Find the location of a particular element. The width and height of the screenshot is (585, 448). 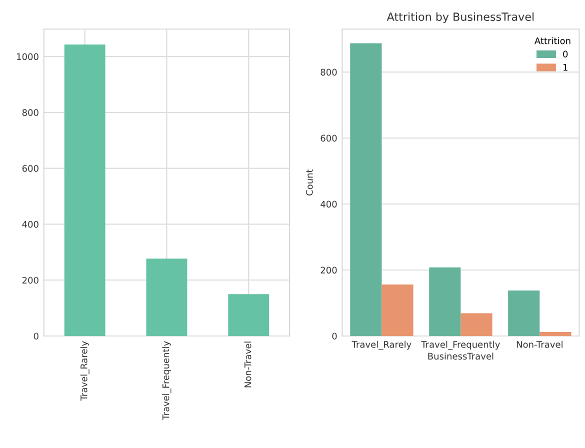

legend-title: Attrition is located at coordinates (552, 40).